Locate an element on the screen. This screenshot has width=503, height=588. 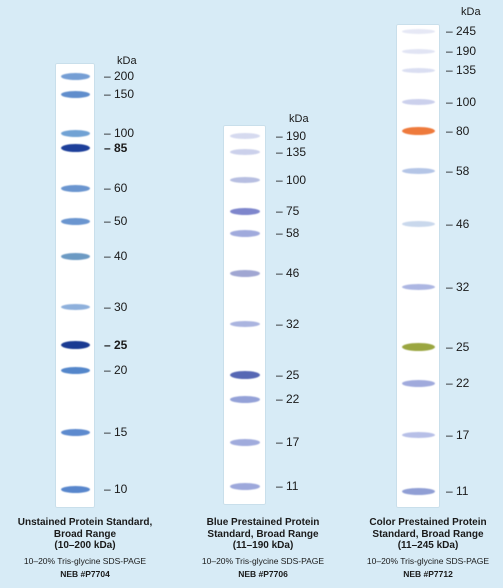
band-size-label: – 10 is located at coordinates (116, 489).